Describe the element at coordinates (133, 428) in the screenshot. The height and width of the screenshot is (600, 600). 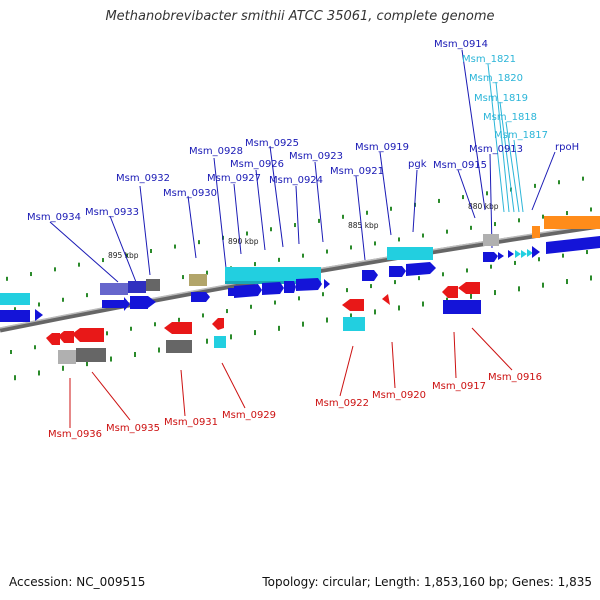
I see `gene-label-msm-0935: Msm_0935` at that location.